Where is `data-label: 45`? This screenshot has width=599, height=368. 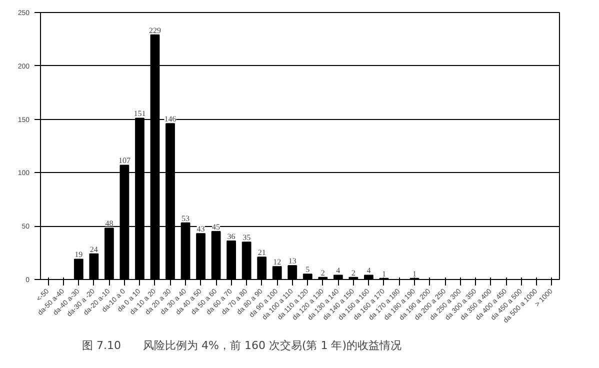 data-label: 45 is located at coordinates (216, 227).